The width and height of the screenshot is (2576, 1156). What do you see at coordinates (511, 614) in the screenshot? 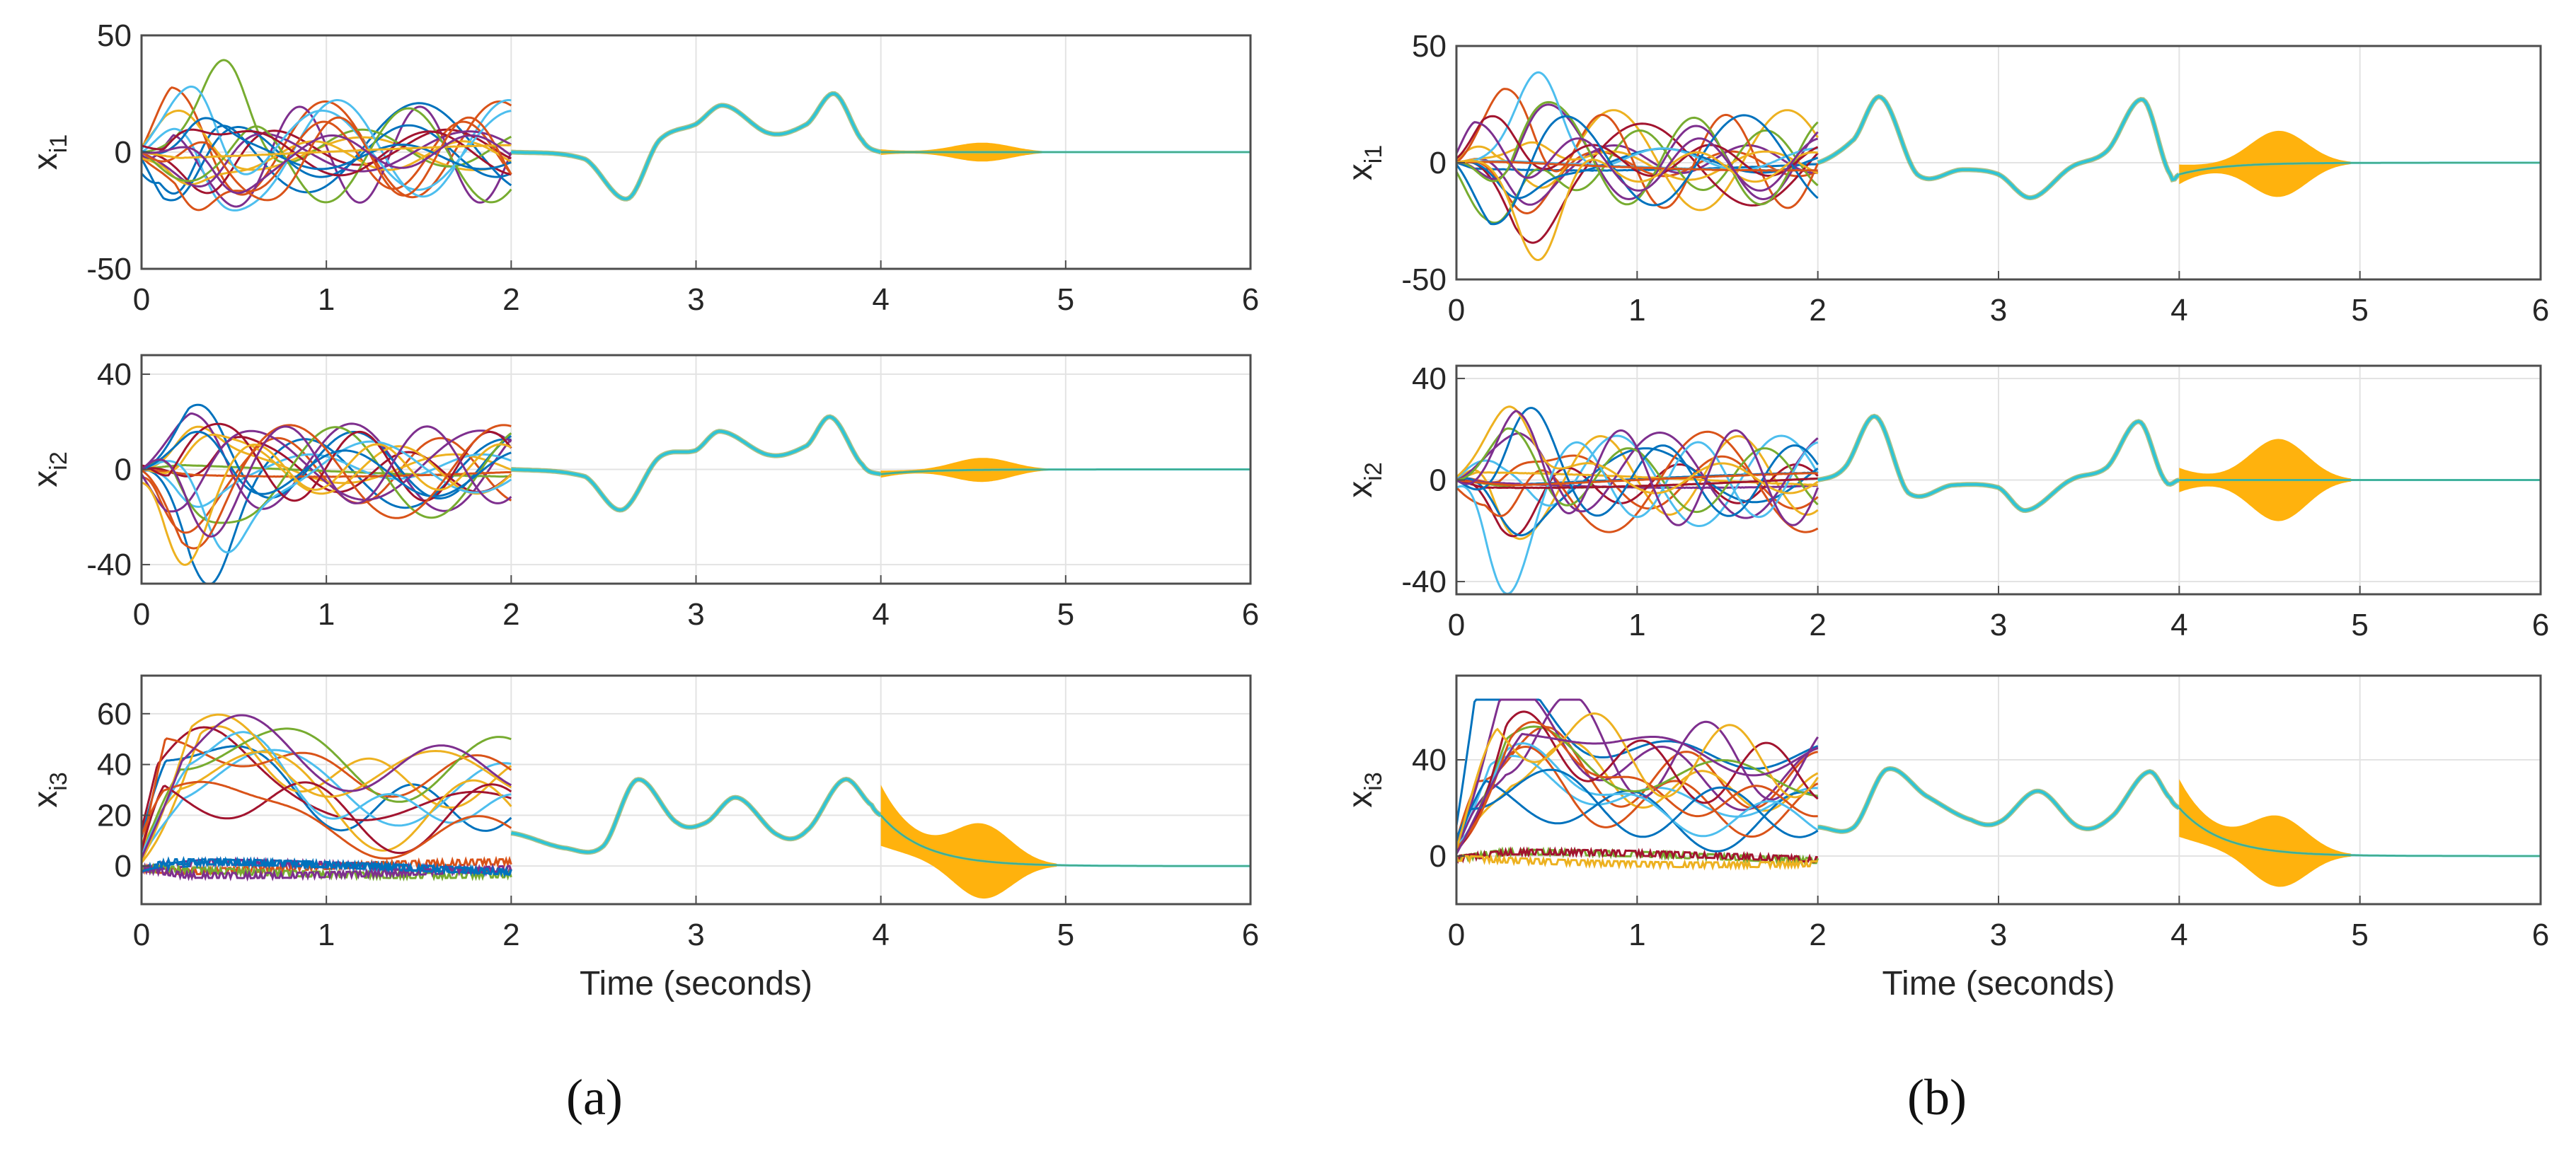
I see `panel-a-row-2-xtick-label-2: 2` at bounding box center [511, 614].